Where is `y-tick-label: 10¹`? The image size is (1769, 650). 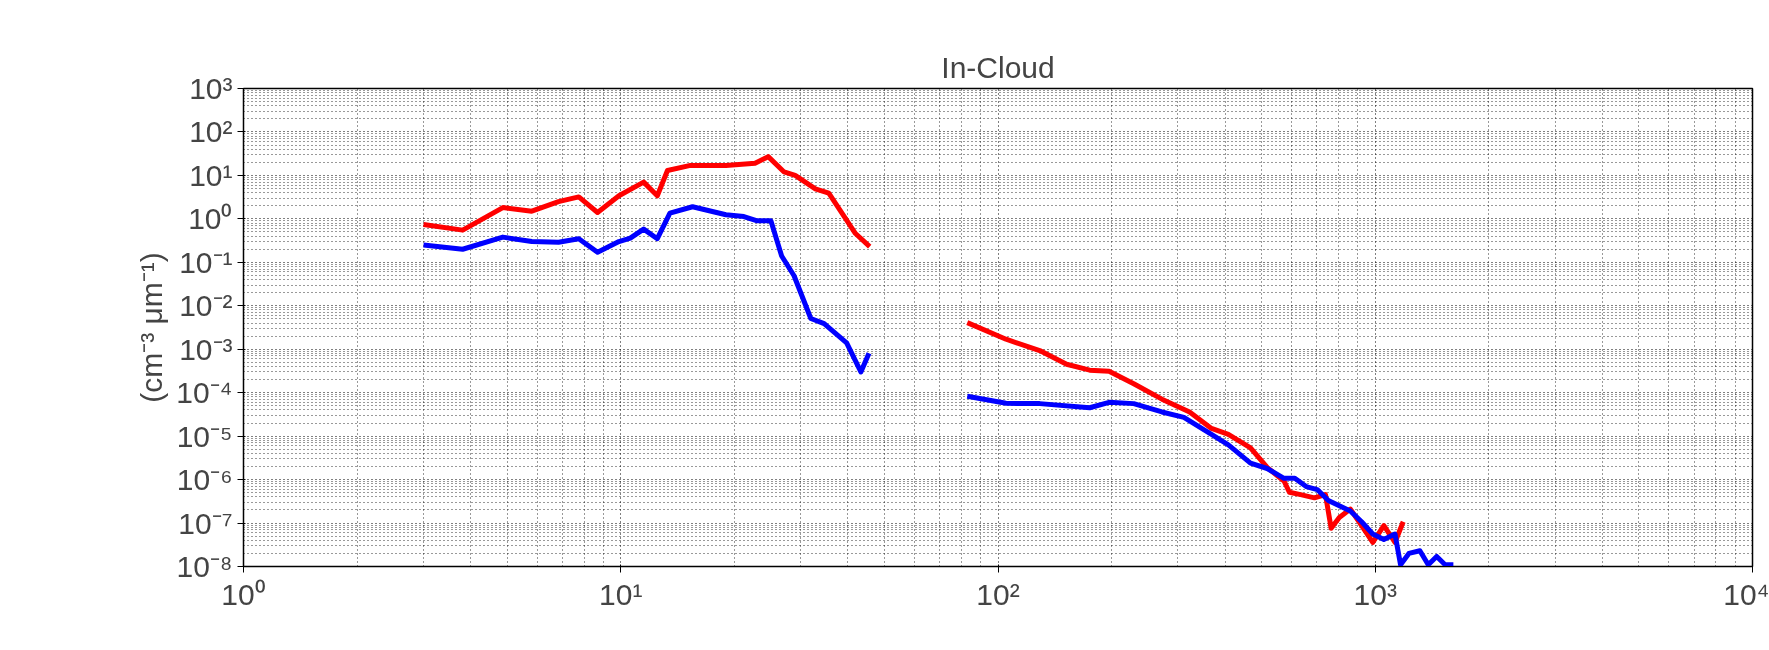
y-tick-label: 10¹ is located at coordinates (211, 175).